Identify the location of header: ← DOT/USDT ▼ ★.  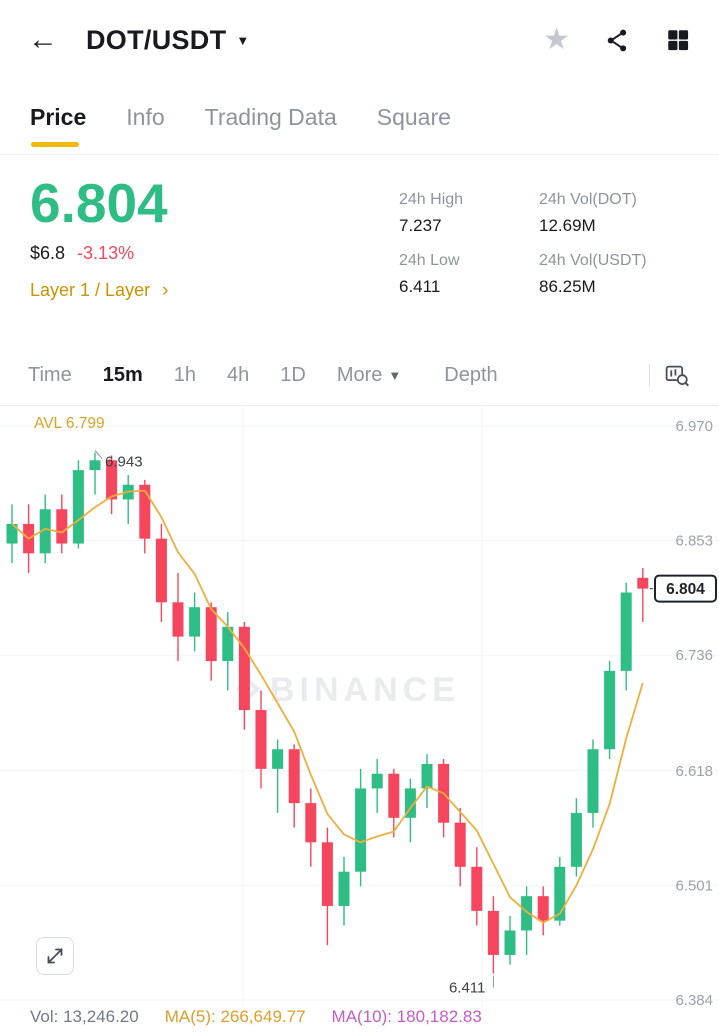
(359, 40).